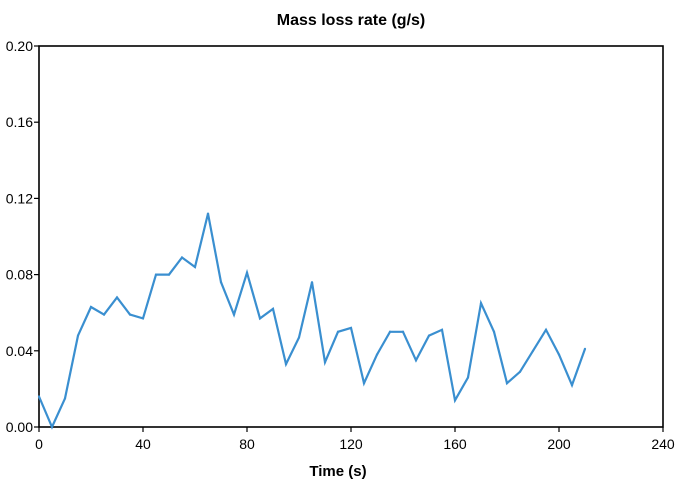  I want to click on chart-title: Mass loss rate (g/s), so click(351, 20).